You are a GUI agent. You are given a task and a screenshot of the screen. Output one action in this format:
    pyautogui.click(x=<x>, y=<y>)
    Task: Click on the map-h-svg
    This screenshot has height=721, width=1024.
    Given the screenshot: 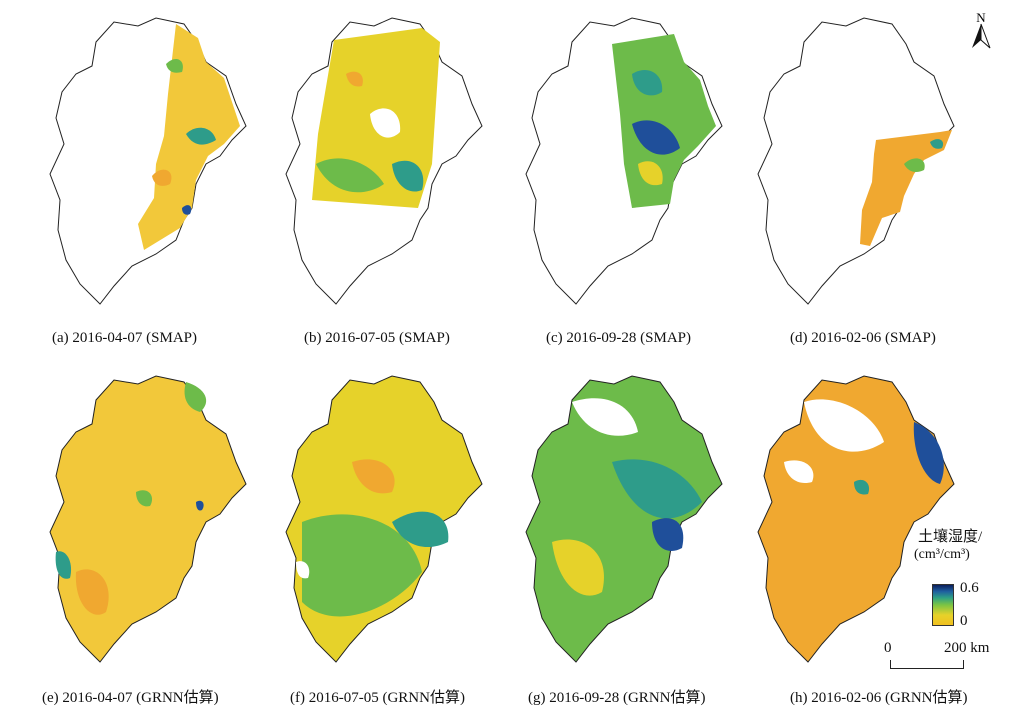 What is the action you would take?
    pyautogui.click(x=856, y=519)
    